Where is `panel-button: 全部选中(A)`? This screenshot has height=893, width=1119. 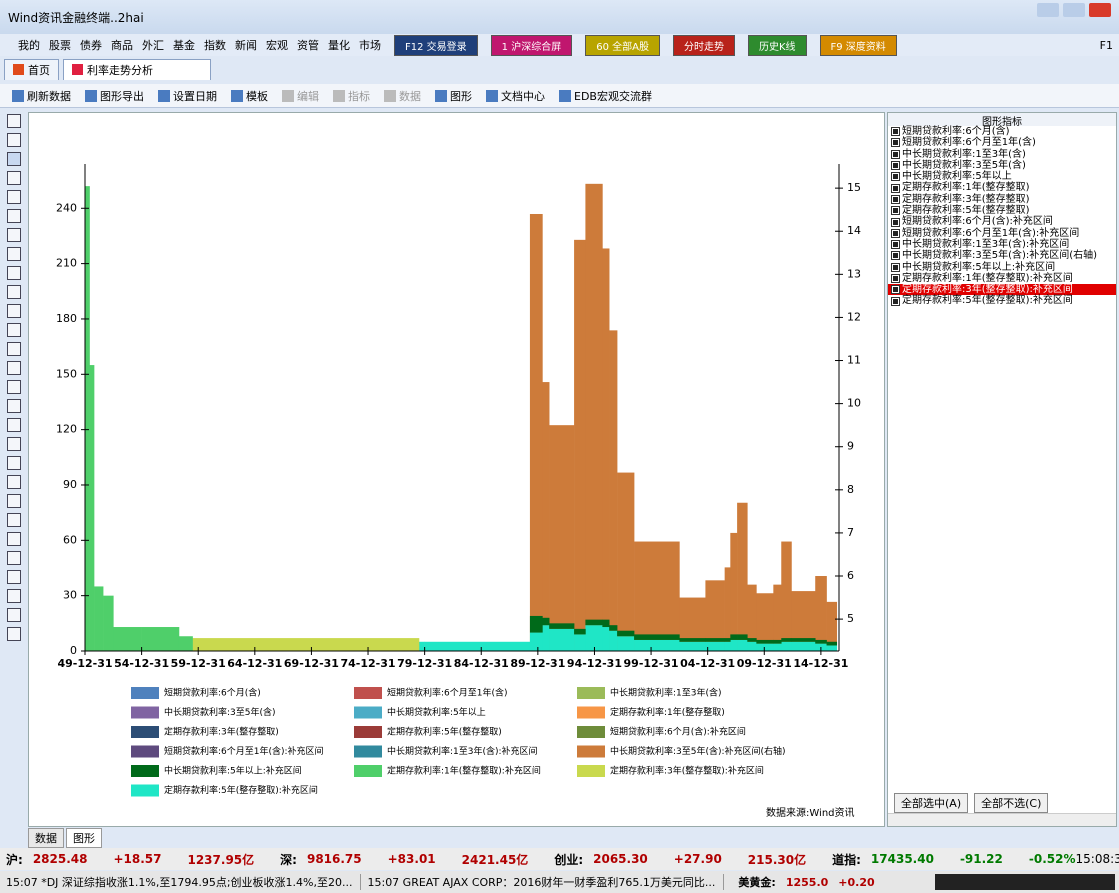 panel-button: 全部选中(A) is located at coordinates (931, 803).